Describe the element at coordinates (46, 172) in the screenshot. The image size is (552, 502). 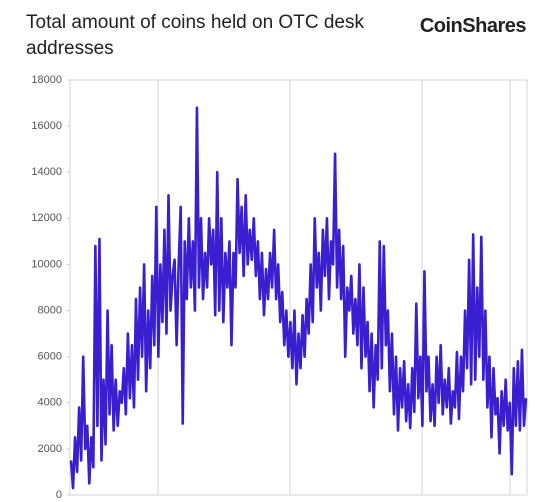
I see `y-tick-label: 14000` at that location.